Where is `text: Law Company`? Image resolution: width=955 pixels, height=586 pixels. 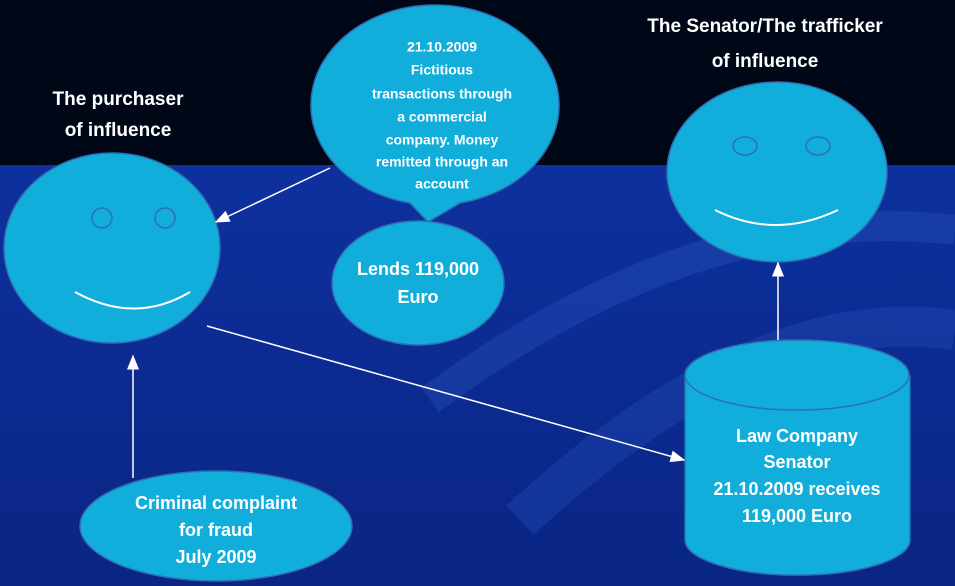
text: Law Company is located at coordinates (797, 436).